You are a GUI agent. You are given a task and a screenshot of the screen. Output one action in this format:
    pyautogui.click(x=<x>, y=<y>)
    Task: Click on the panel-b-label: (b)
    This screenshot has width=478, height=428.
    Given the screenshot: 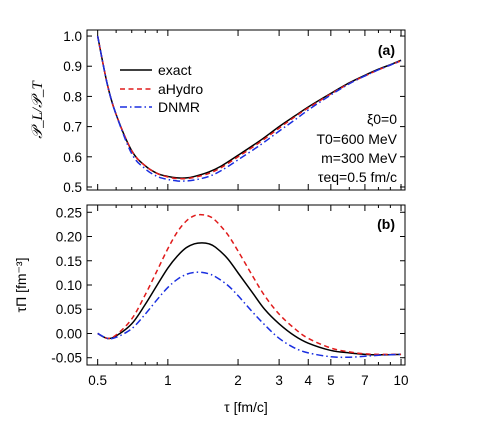 What is the action you would take?
    pyautogui.click(x=386, y=224)
    